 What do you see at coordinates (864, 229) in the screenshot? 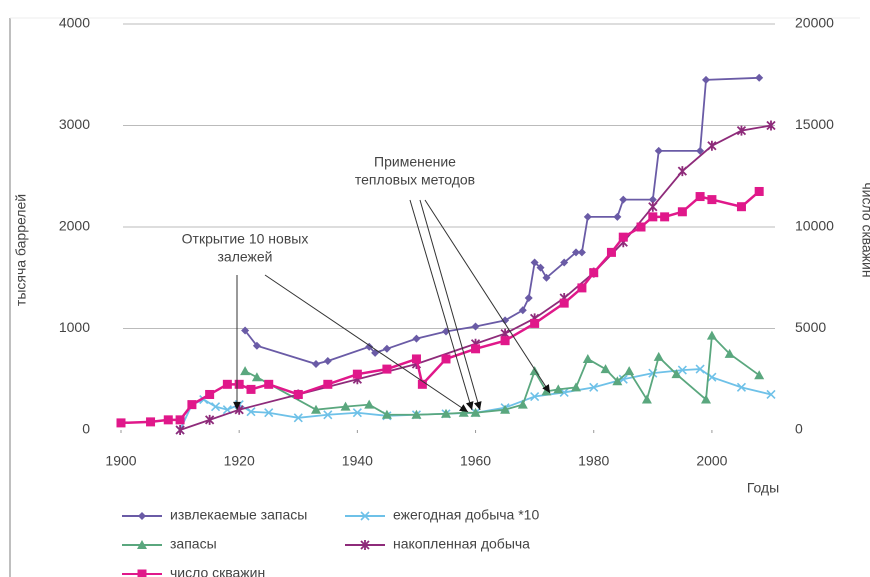
I see `y2-axis-label: число скважин` at bounding box center [864, 229].